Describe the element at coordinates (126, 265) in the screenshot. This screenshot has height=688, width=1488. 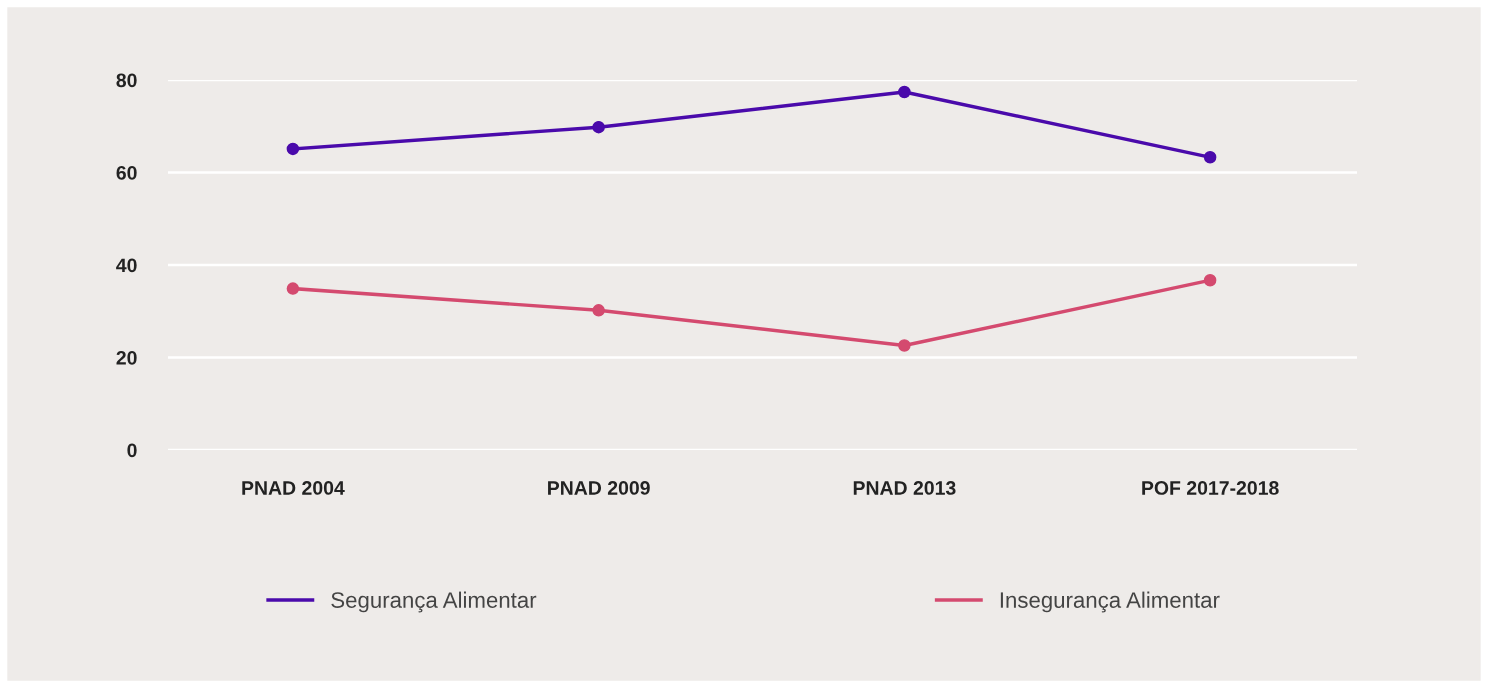
I see `y-tick-label: 40` at that location.